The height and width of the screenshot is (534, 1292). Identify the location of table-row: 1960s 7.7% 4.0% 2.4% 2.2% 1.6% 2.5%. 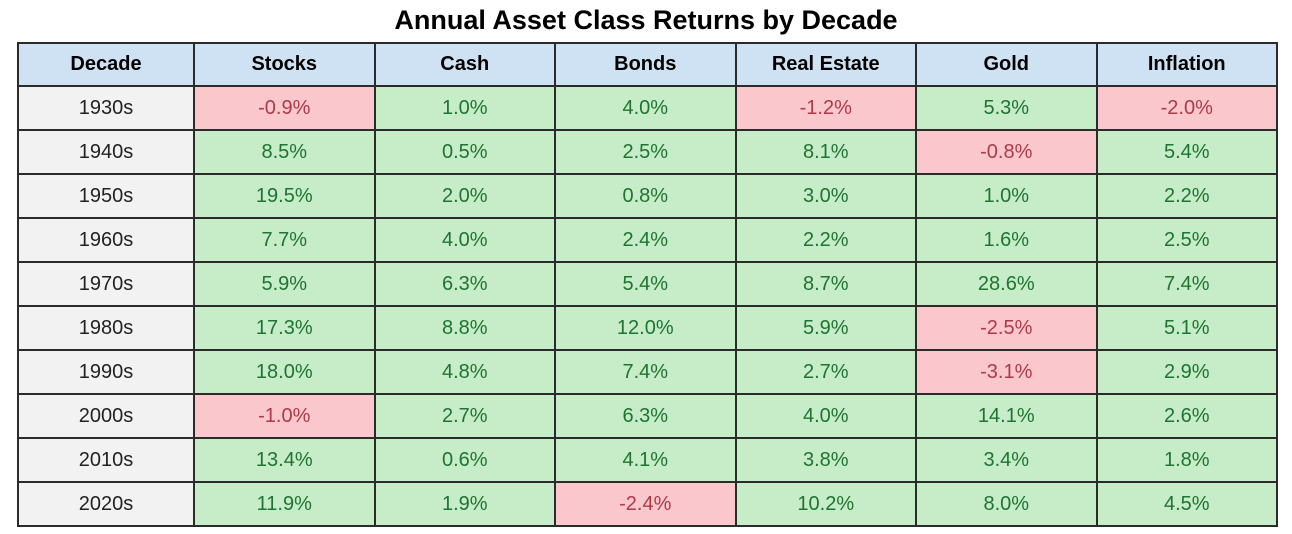
(647, 240).